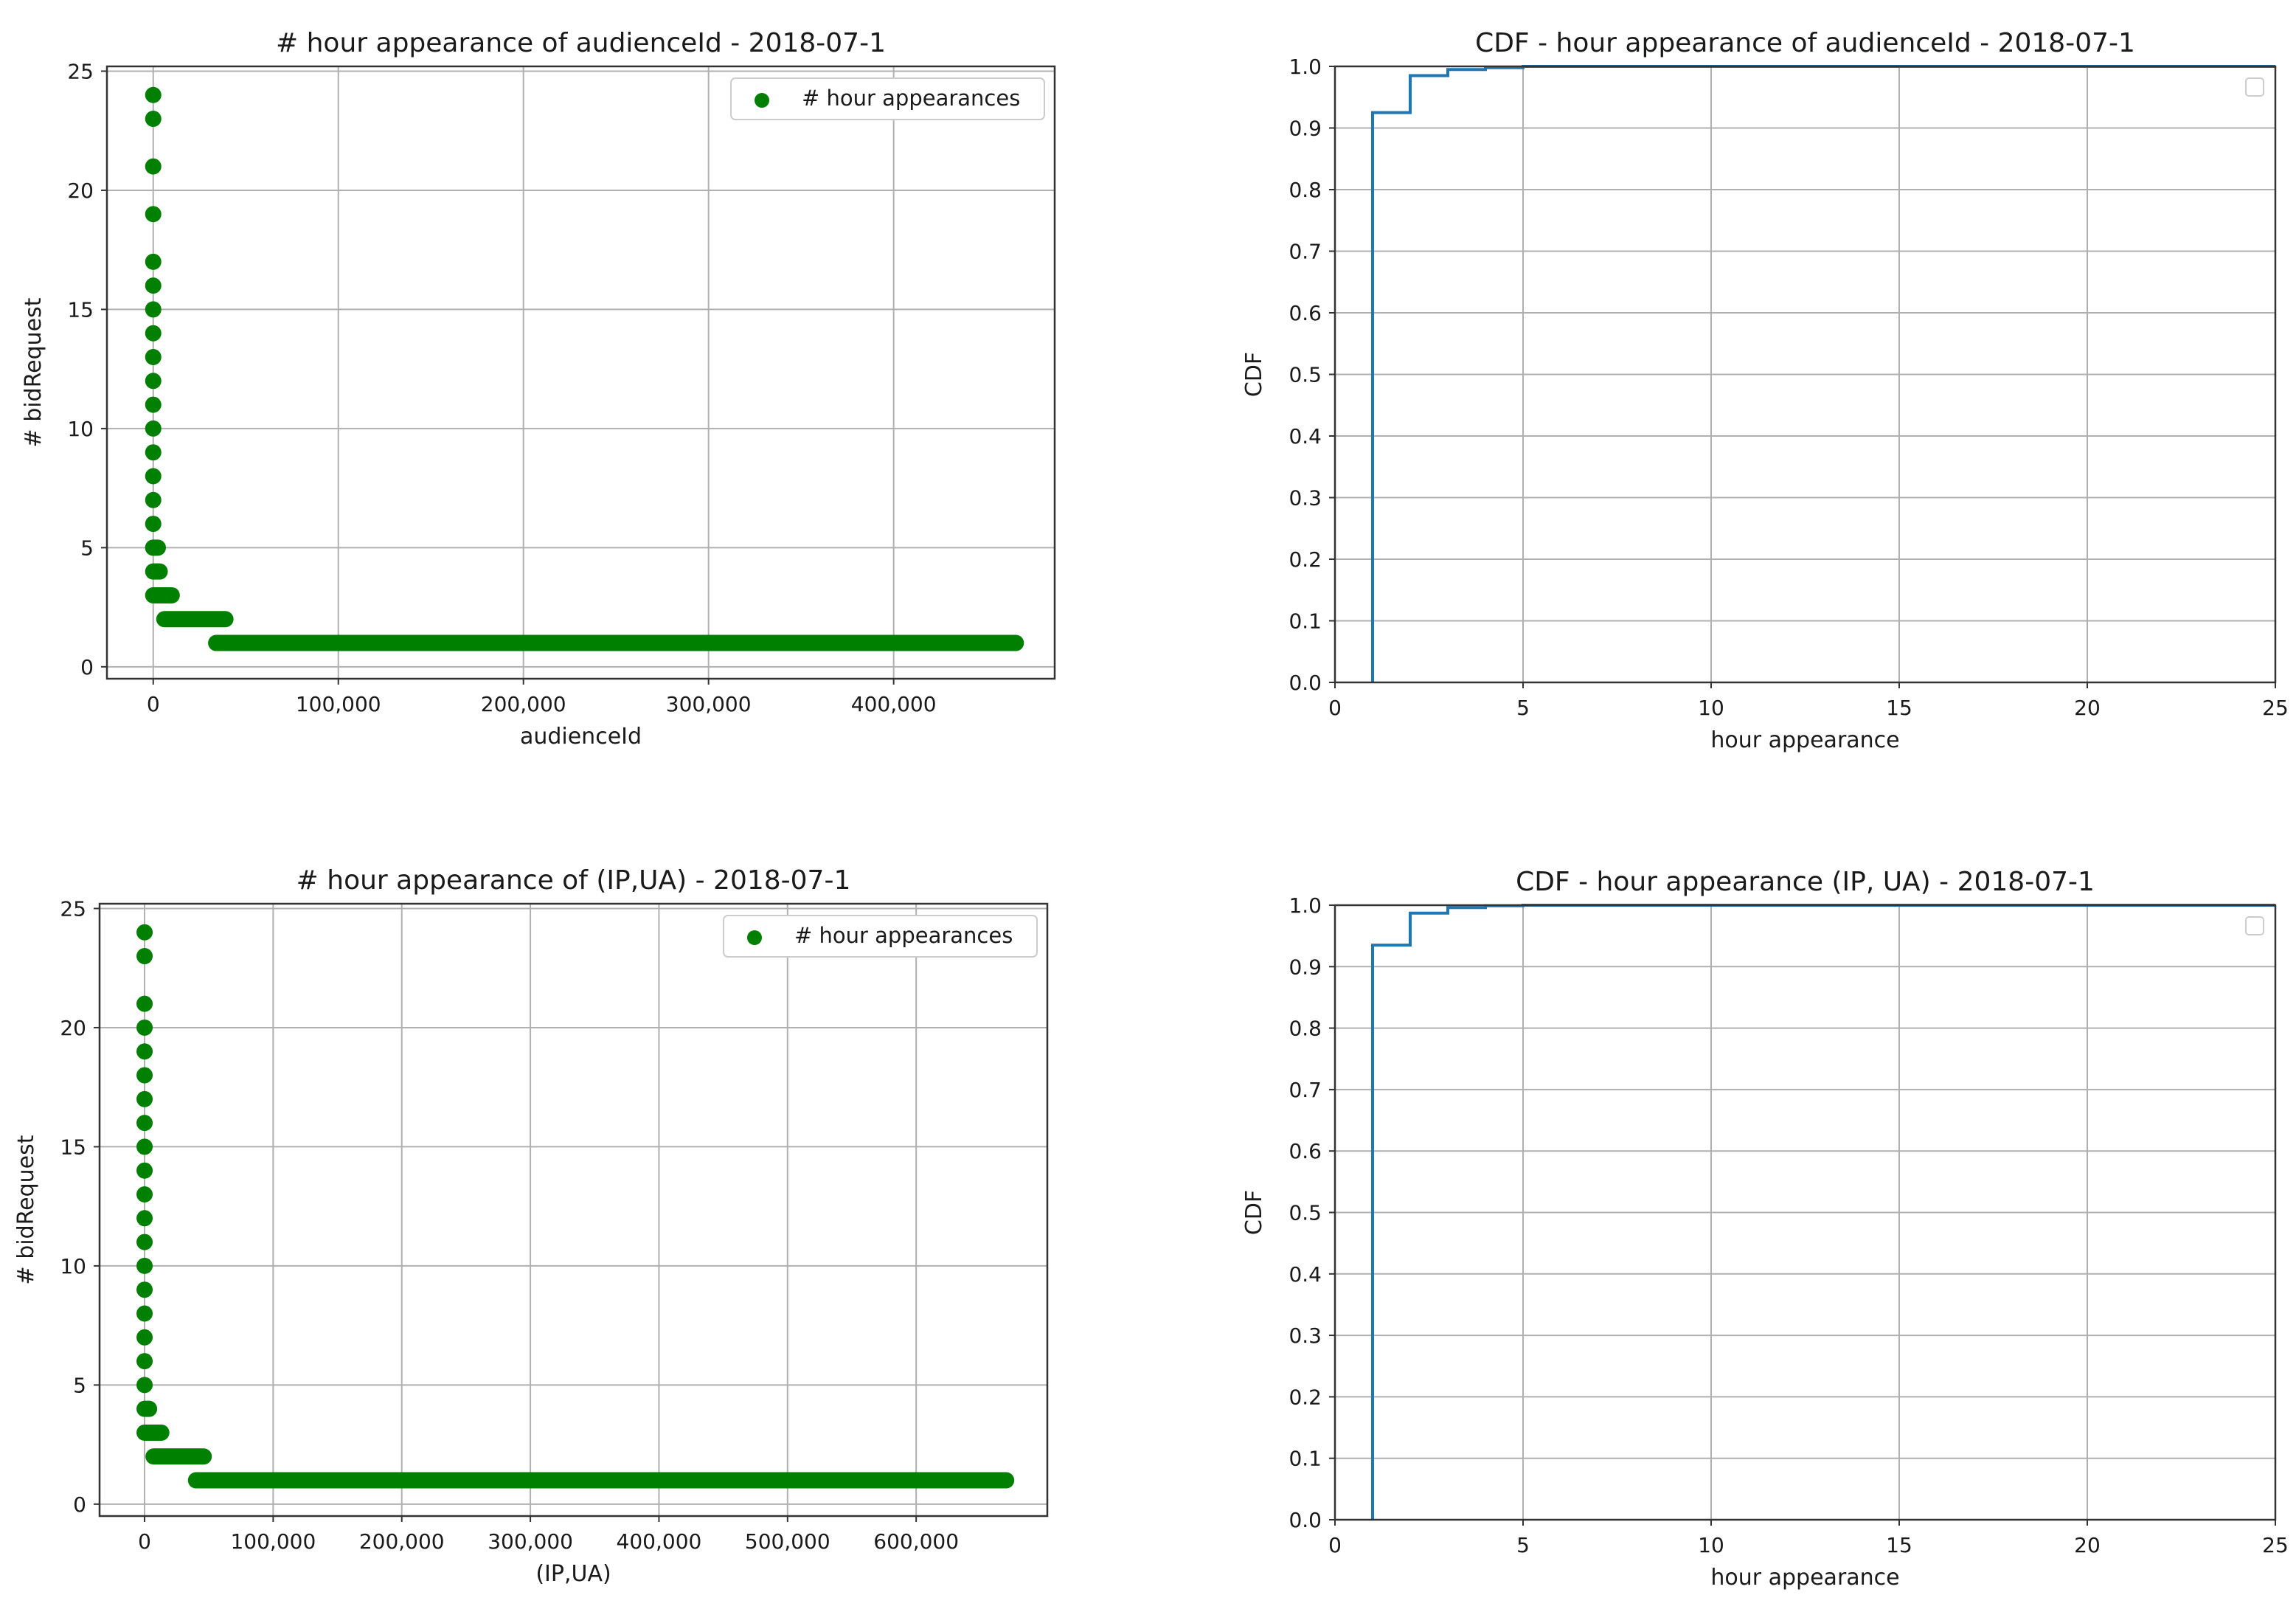 This screenshot has width=2296, height=1609. Describe the element at coordinates (338, 704) in the screenshot. I see `x-tick-label: 100,000` at that location.